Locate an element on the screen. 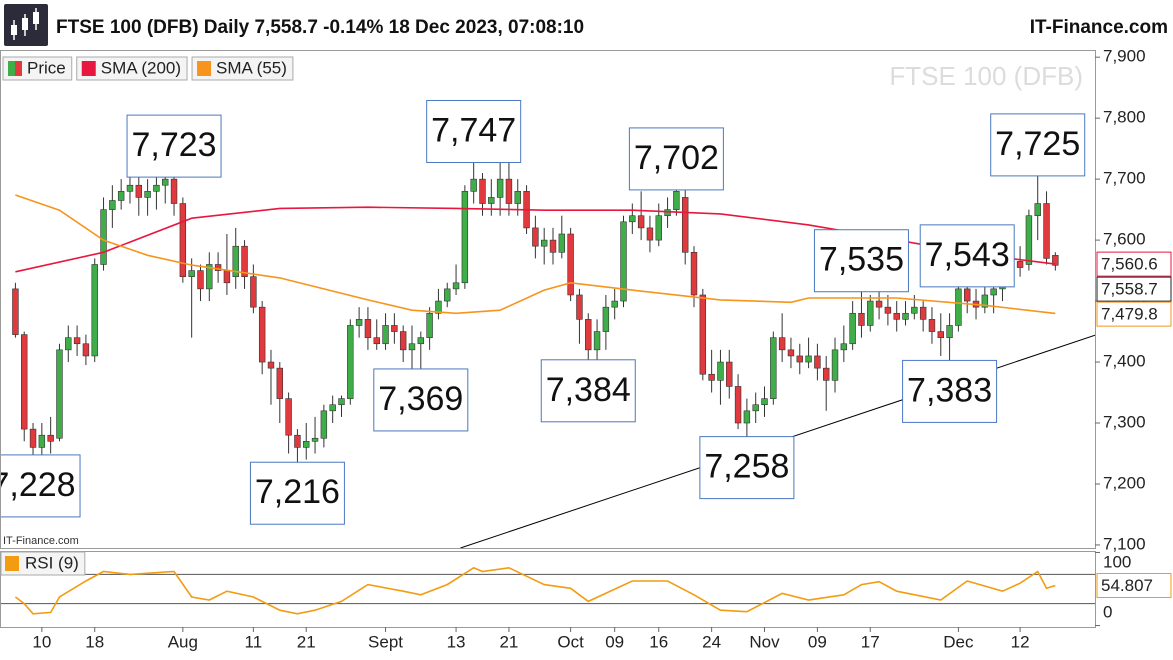 The height and width of the screenshot is (660, 1173). x-tick-label: 16 is located at coordinates (658, 641).